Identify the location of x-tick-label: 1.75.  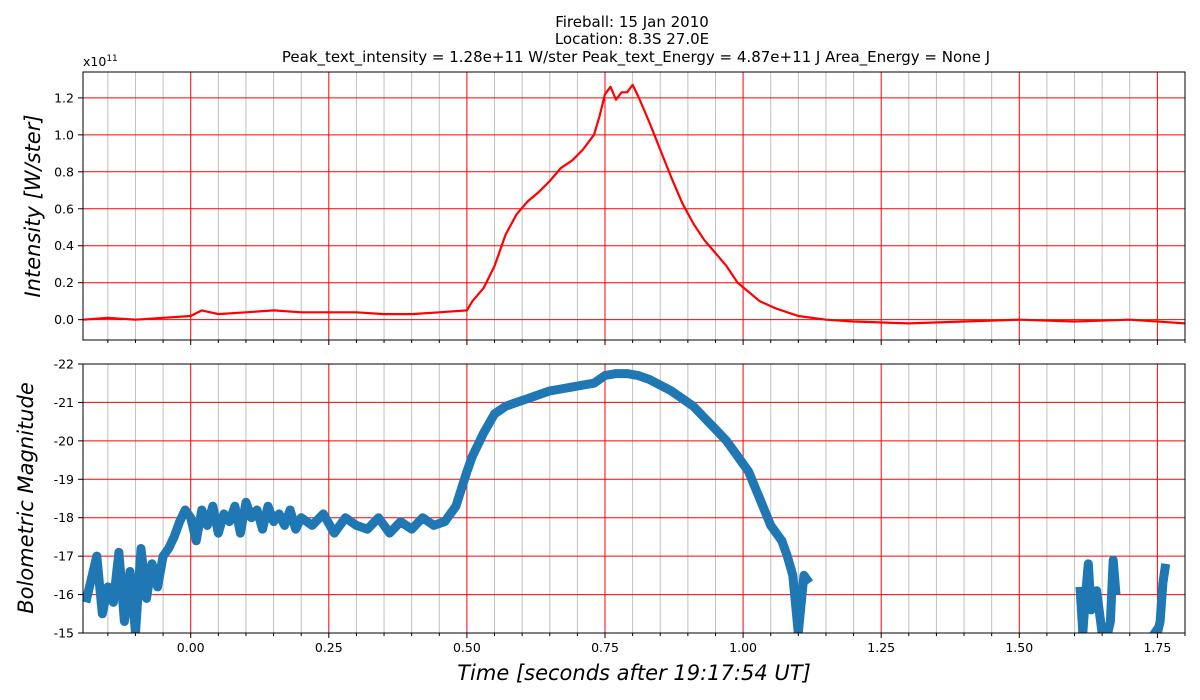
(1157, 647).